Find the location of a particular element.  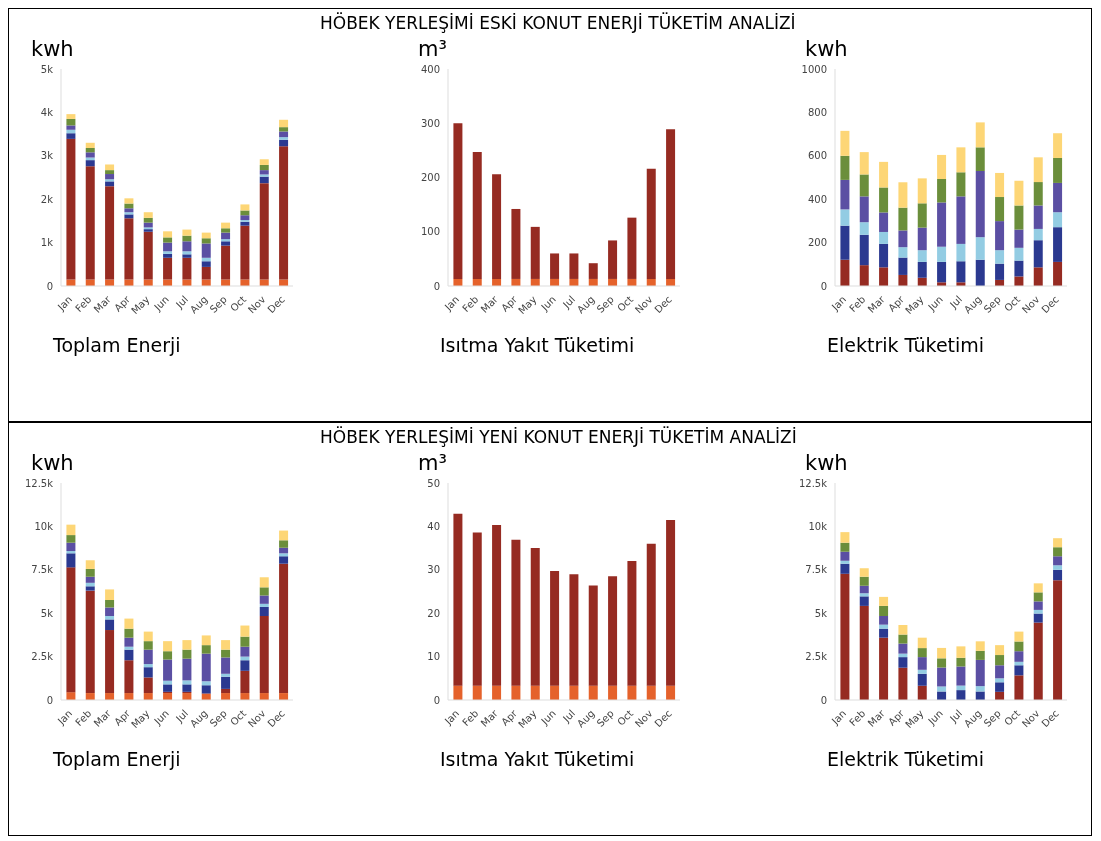

x-tick-label: Oct is located at coordinates (1012, 303).